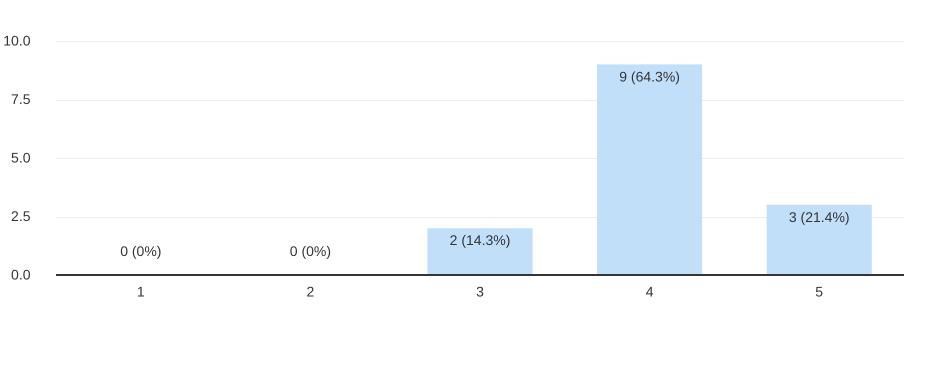 This screenshot has width=944, height=366. I want to click on data-label: 3 (21.4%), so click(819, 216).